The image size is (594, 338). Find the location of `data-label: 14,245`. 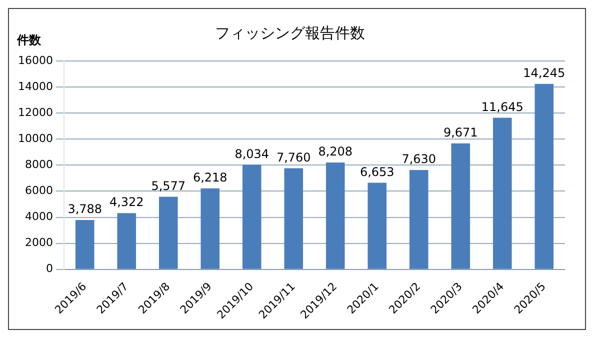

data-label: 14,245 is located at coordinates (544, 73).